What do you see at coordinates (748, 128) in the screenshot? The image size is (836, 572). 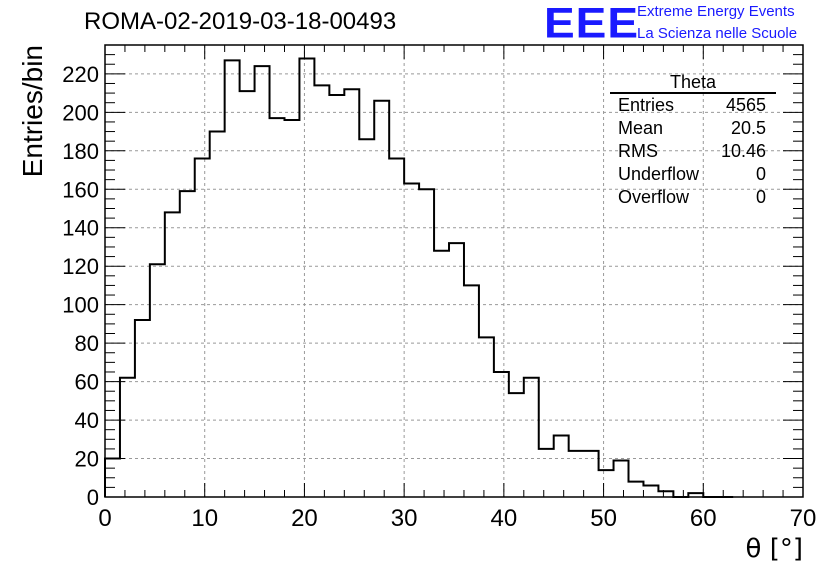 I see `stats-value: 20.5` at bounding box center [748, 128].